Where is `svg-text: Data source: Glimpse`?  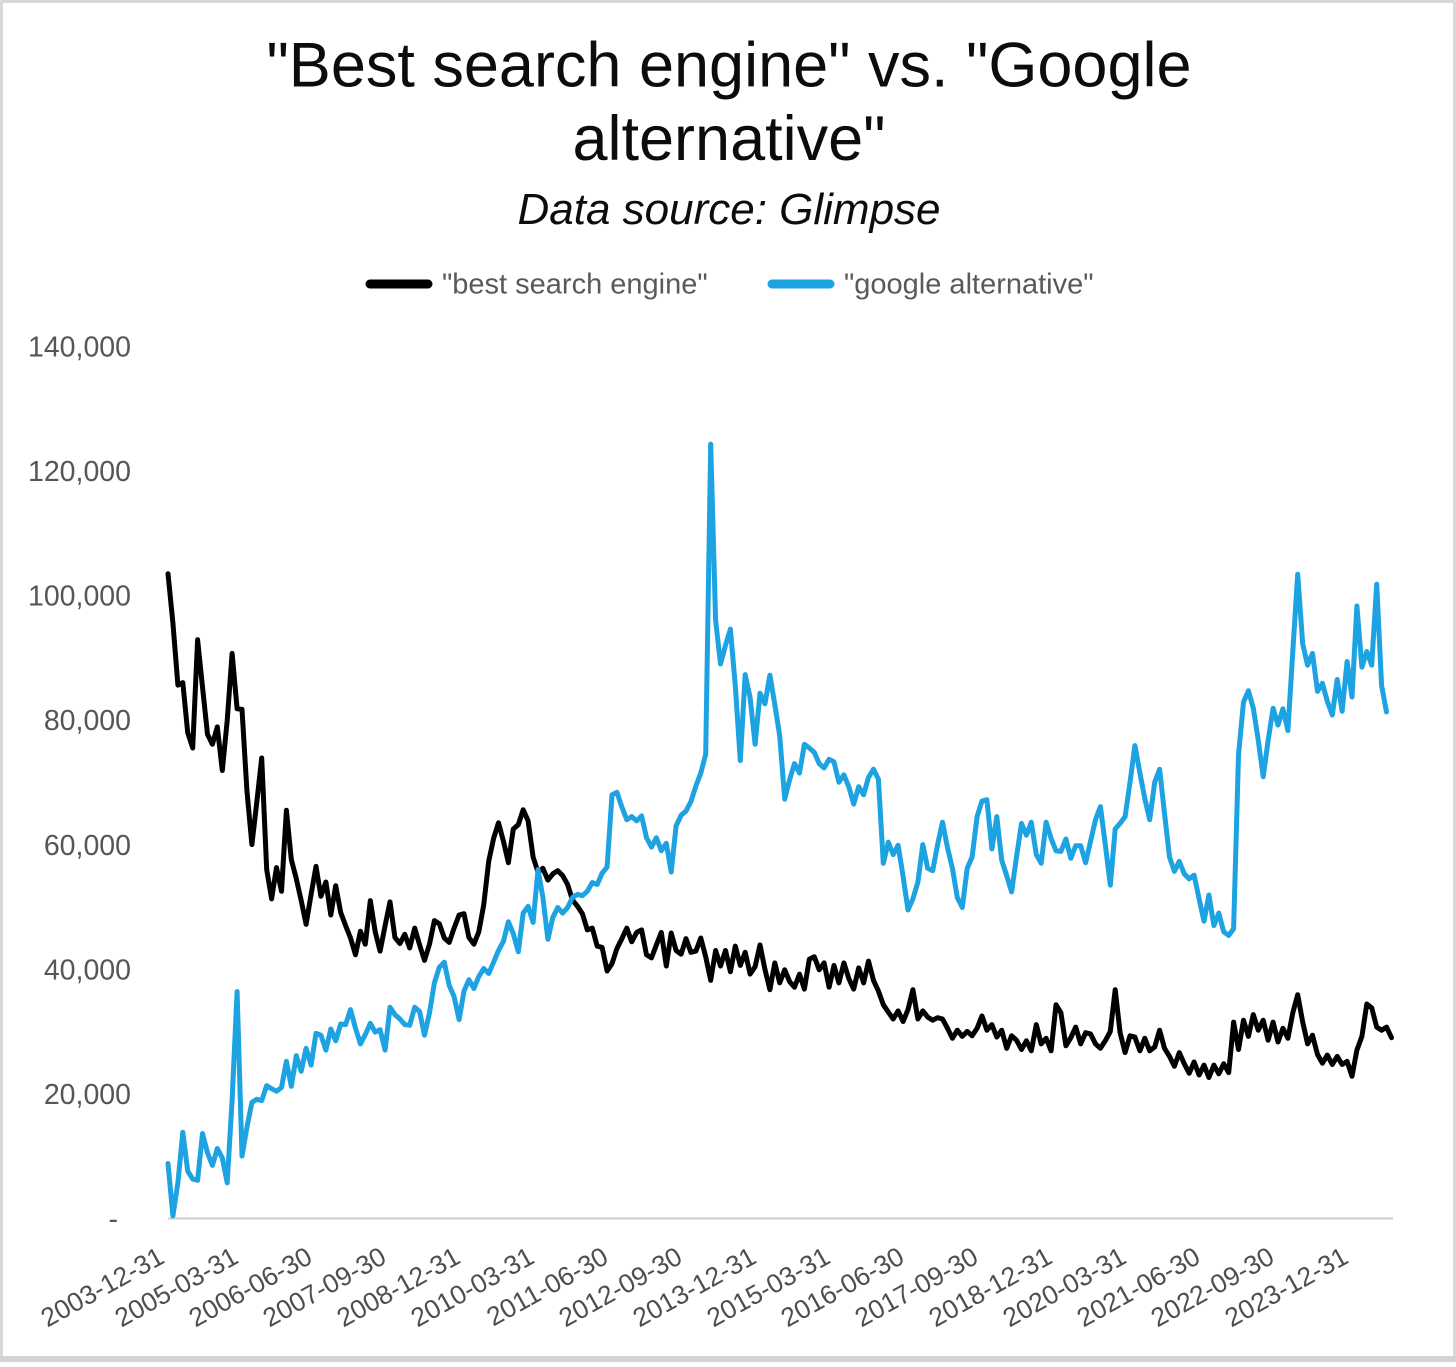 svg-text: Data source: Glimpse is located at coordinates (728, 209).